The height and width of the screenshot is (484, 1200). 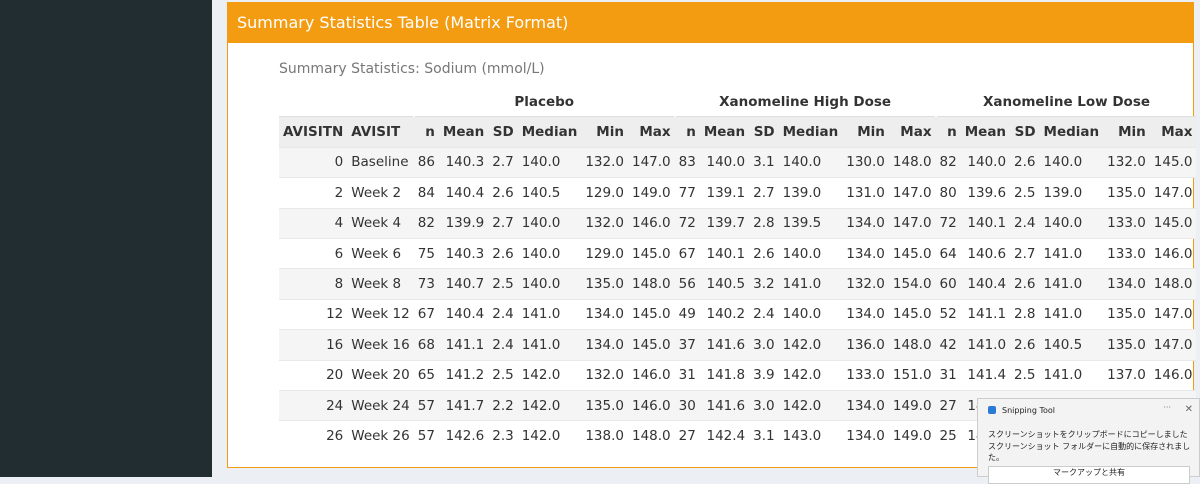 I want to click on table-cell: 2.8, so click(x=764, y=223).